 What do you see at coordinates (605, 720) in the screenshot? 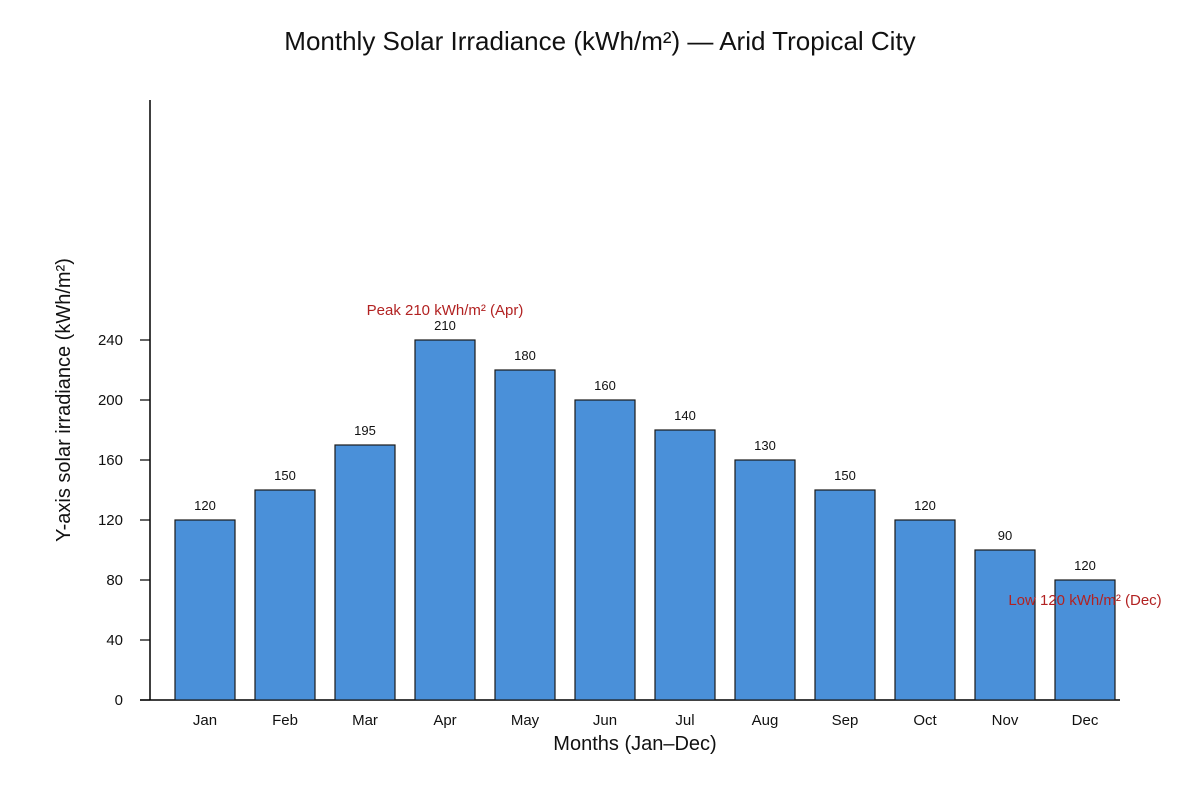
I see `x-tick-label: Jun` at bounding box center [605, 720].